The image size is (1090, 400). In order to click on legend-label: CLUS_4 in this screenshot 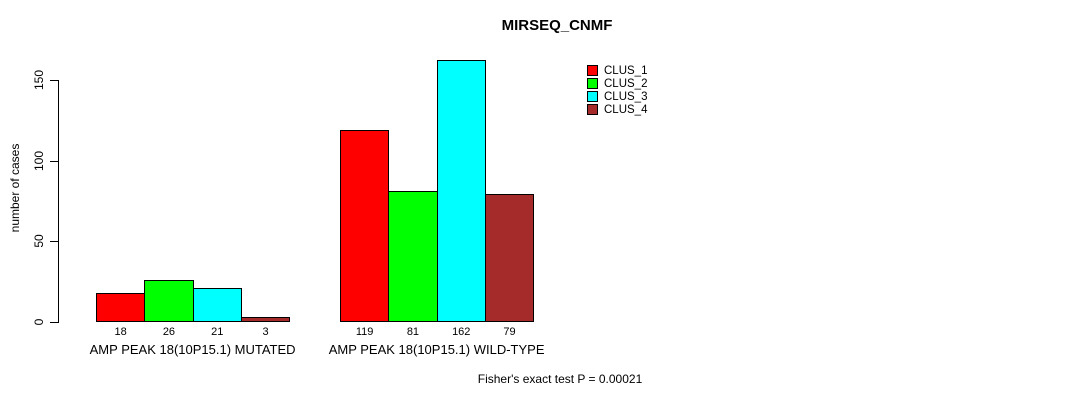, I will do `click(626, 109)`.